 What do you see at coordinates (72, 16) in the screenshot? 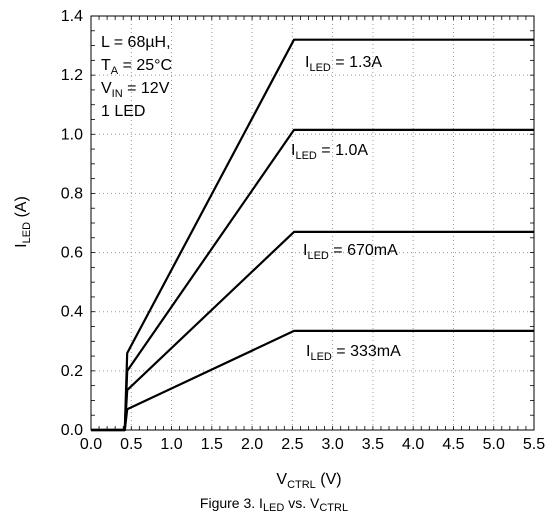
I see `y-tick-label: 1.4` at bounding box center [72, 16].